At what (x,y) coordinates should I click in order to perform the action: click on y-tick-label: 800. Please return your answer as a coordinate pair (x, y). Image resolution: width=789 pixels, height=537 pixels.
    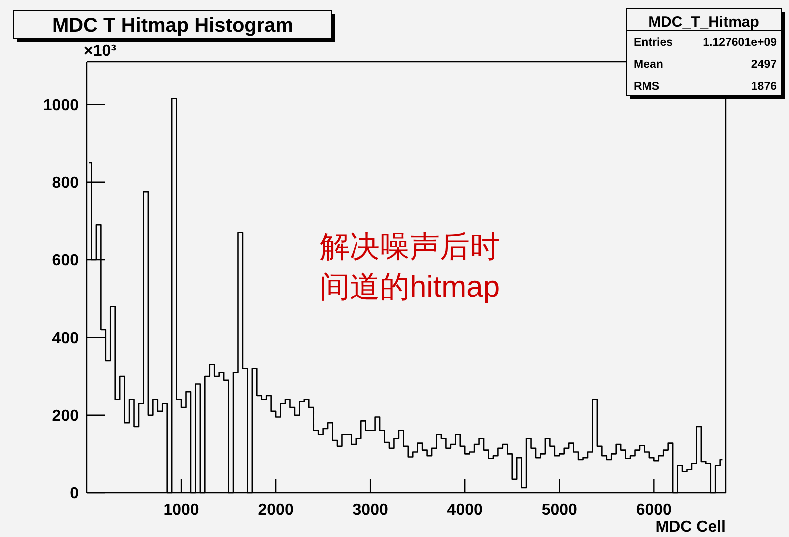
    Looking at the image, I should click on (66, 183).